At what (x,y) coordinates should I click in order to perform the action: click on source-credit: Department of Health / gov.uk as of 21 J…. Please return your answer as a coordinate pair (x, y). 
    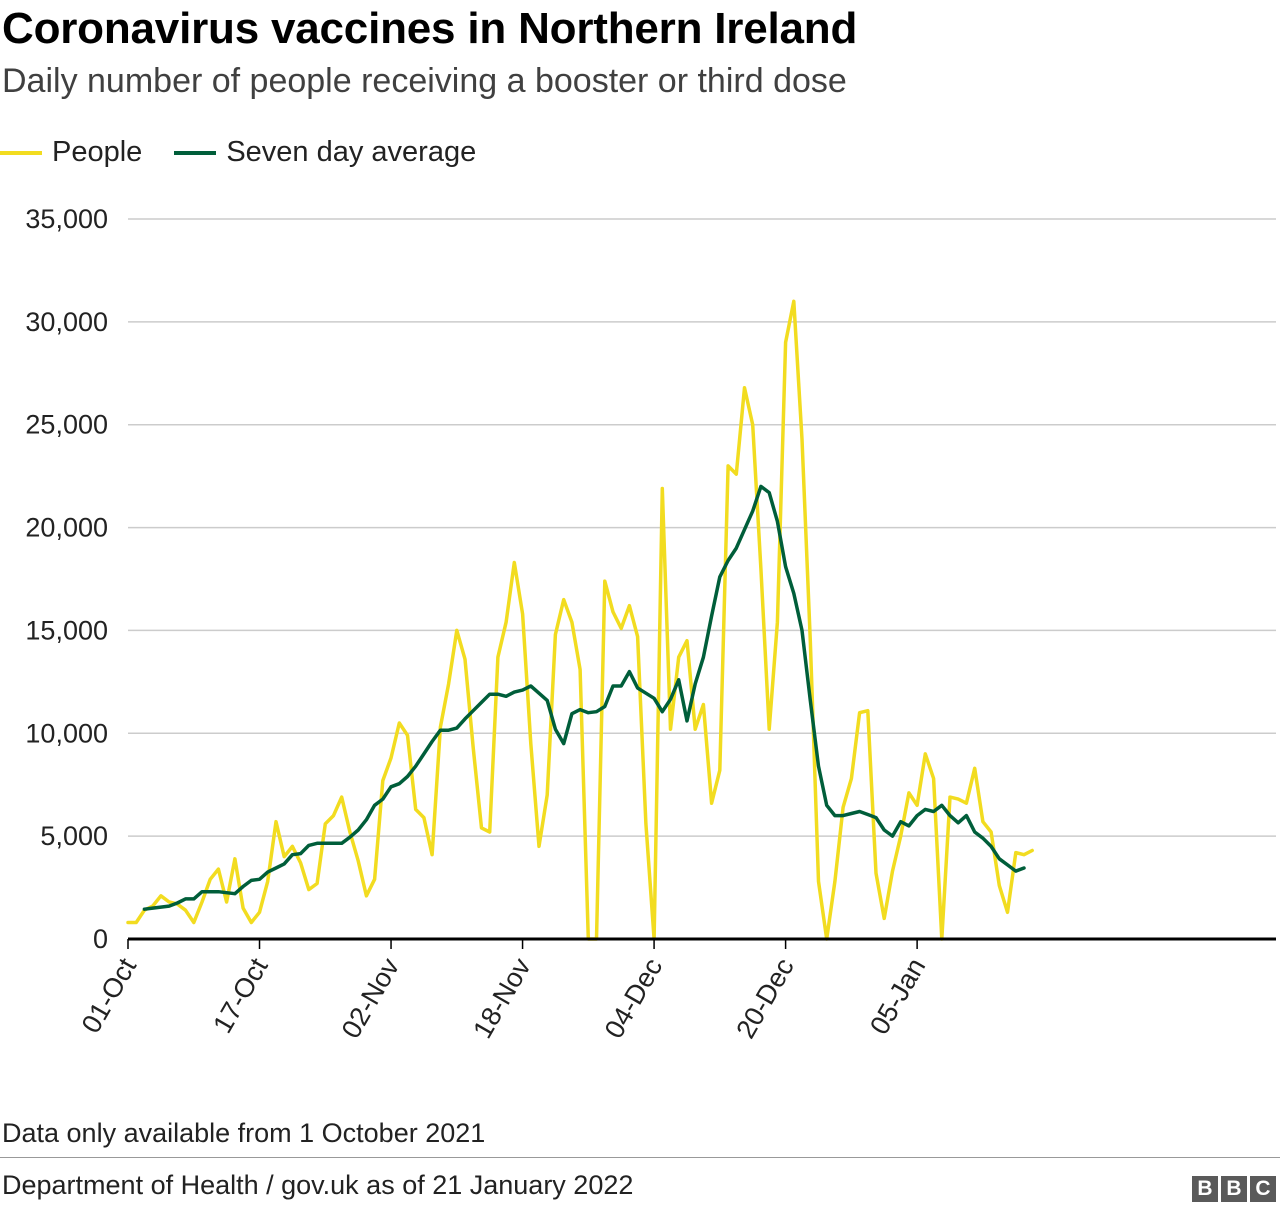
    Looking at the image, I should click on (318, 1185).